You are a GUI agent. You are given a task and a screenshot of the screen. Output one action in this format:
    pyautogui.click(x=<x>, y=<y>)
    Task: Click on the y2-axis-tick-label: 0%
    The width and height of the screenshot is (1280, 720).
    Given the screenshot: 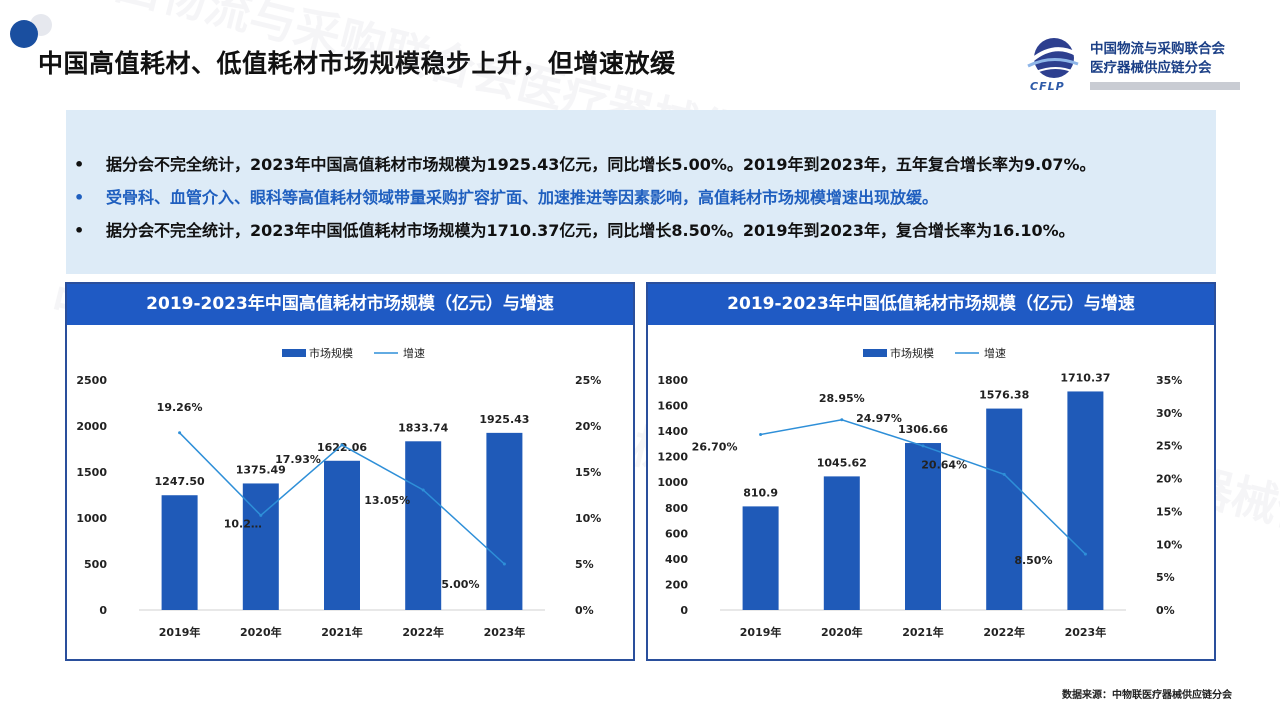 What is the action you would take?
    pyautogui.click(x=1165, y=610)
    